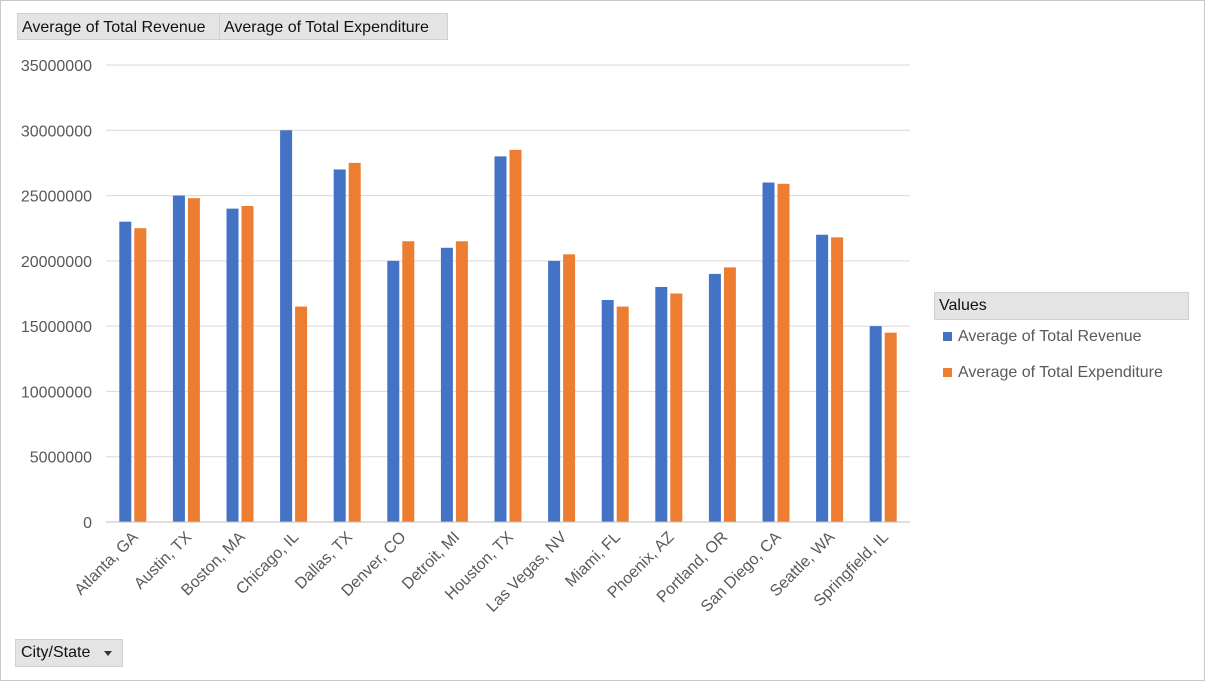 The height and width of the screenshot is (681, 1205). Describe the element at coordinates (56, 262) in the screenshot. I see `y-tick-label: 20000000` at that location.